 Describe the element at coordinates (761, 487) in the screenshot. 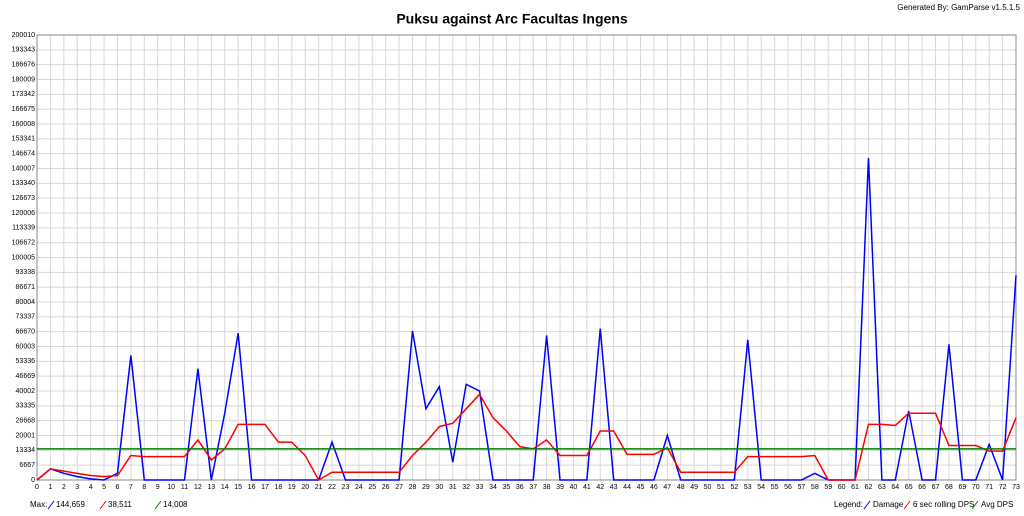

I see `x-tick-label: 54` at that location.